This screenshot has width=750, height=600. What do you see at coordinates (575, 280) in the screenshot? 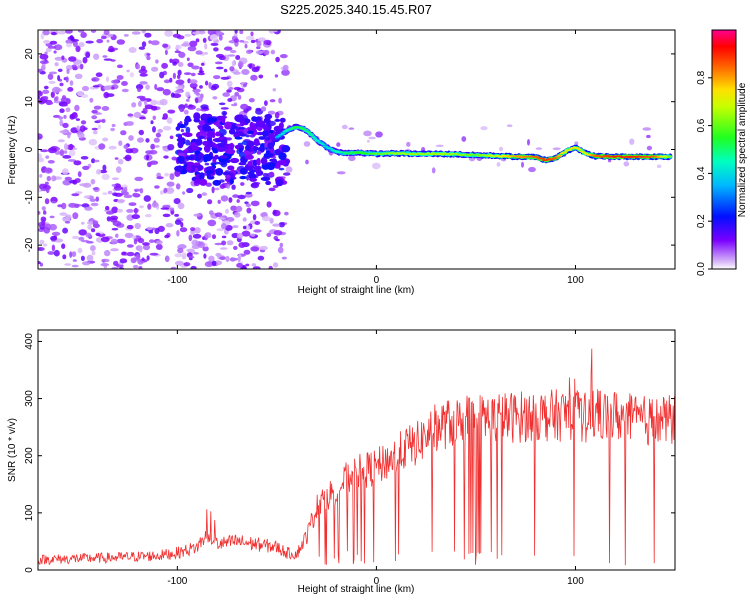
I see `x-tick-label: 100` at bounding box center [575, 280].